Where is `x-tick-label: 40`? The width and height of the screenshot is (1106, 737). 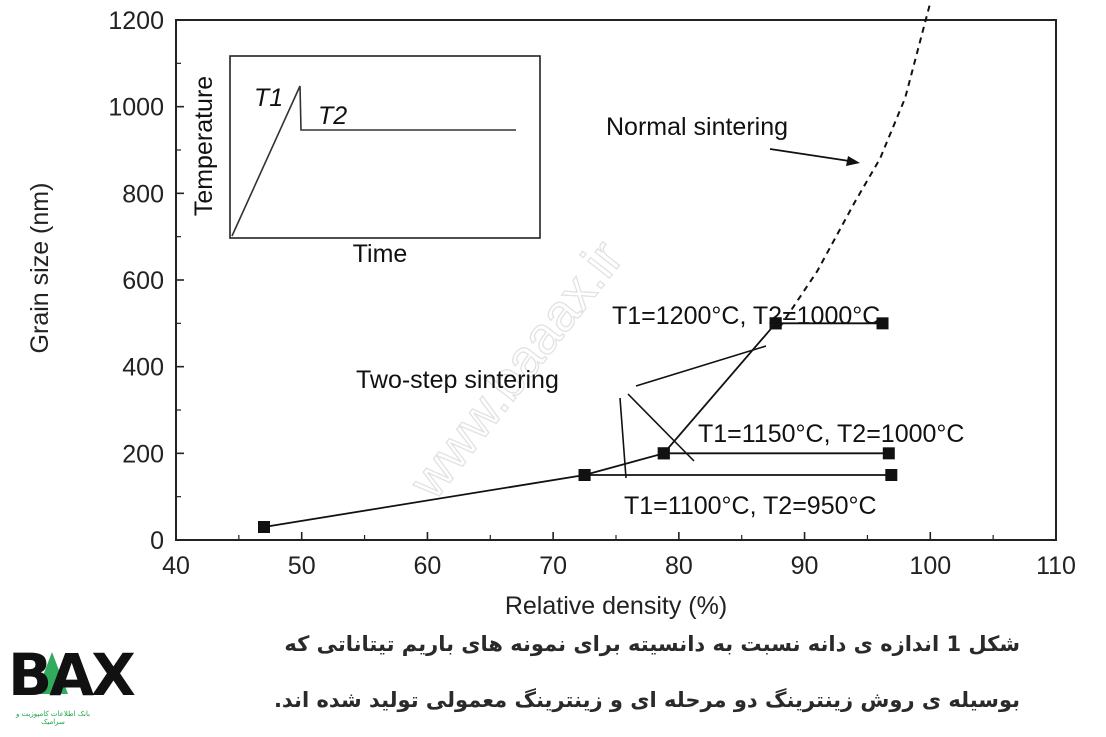
x-tick-label: 40 is located at coordinates (176, 566).